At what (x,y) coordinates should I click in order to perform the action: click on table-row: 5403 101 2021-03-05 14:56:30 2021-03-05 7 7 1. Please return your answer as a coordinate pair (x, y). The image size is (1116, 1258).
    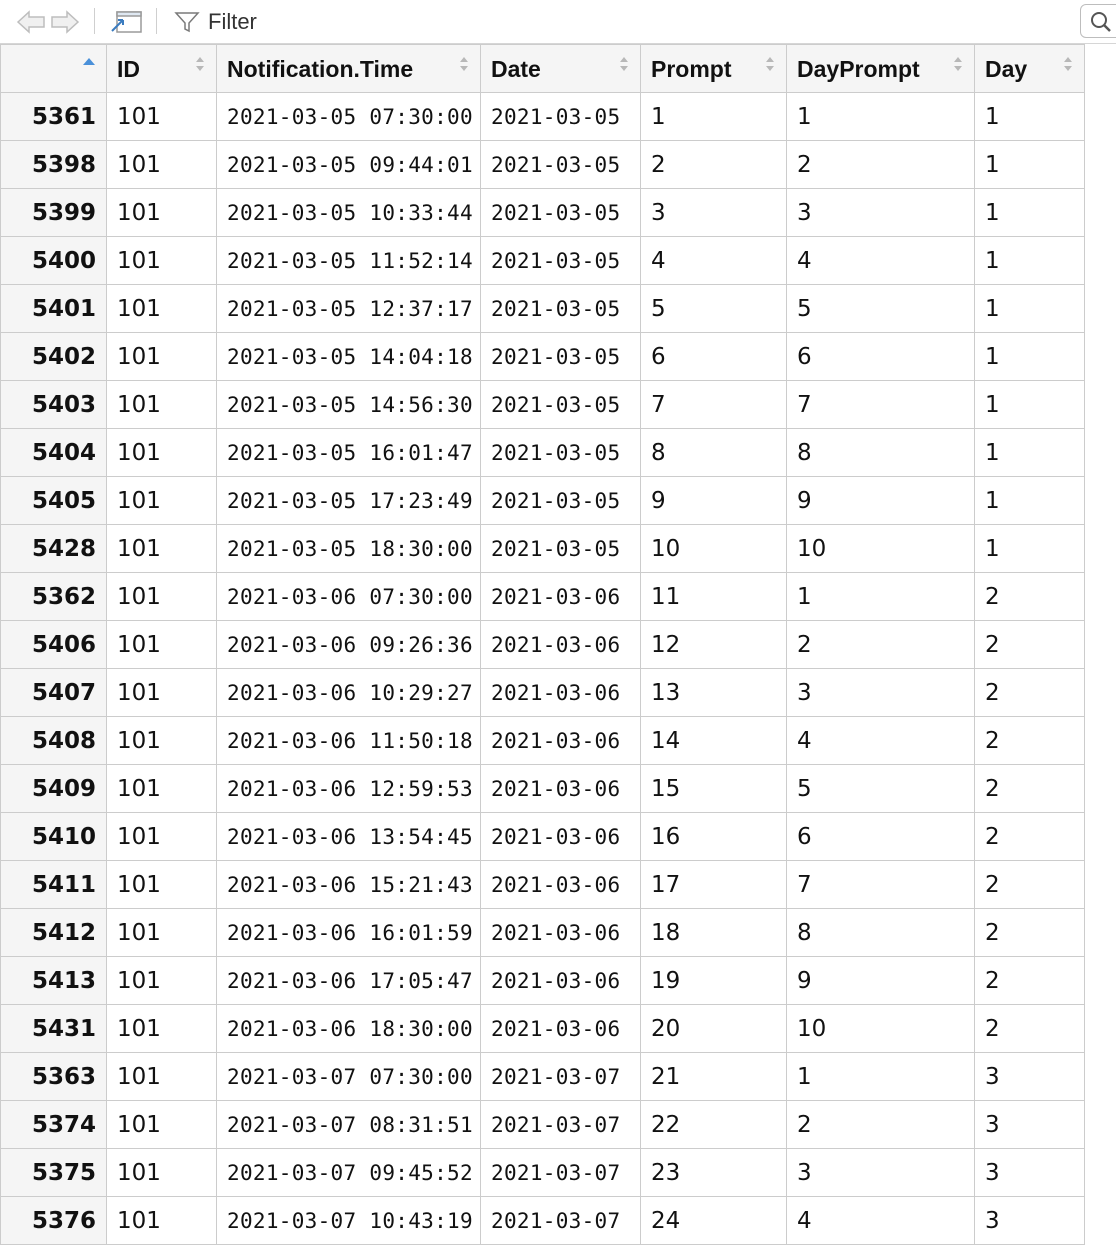
    Looking at the image, I should click on (542, 404).